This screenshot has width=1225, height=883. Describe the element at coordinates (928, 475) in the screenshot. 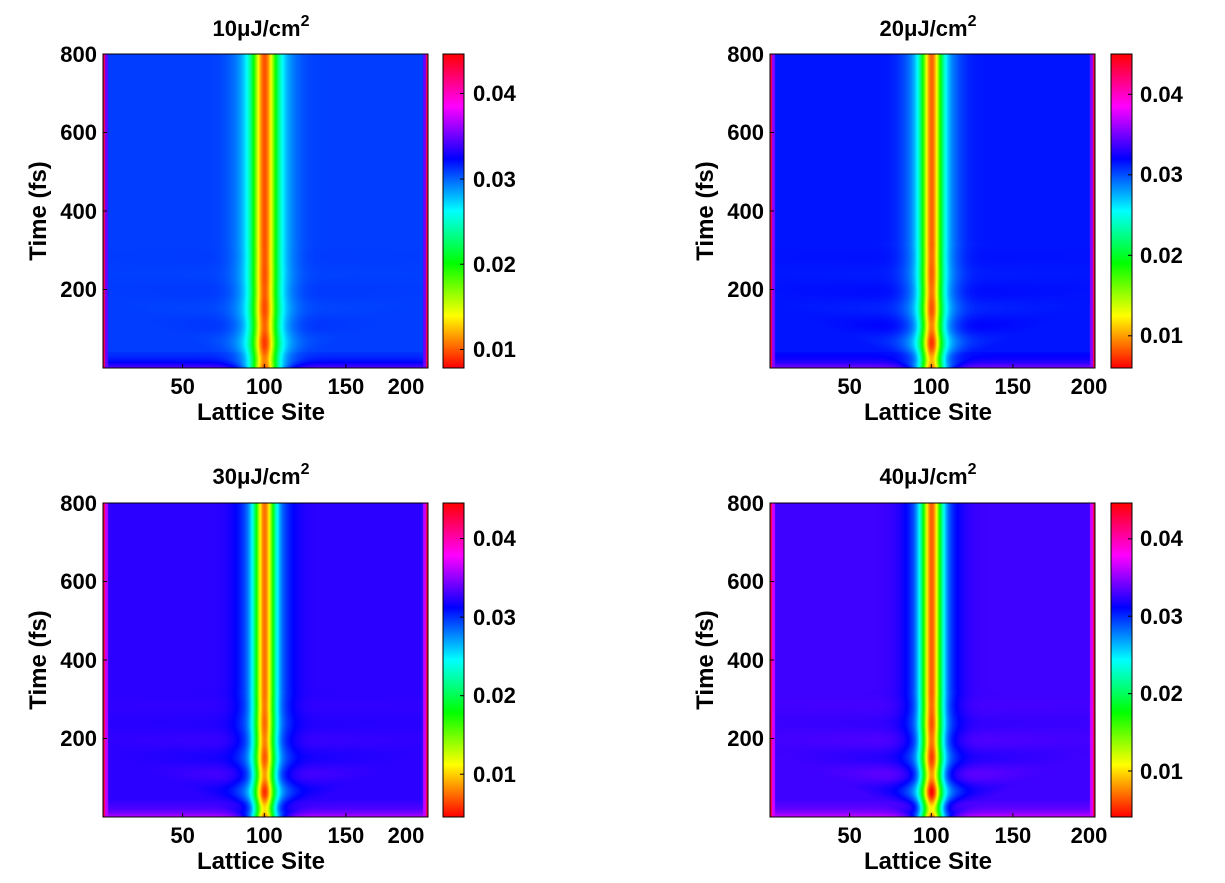

I see `panel-title: 40μJ/cm2` at that location.